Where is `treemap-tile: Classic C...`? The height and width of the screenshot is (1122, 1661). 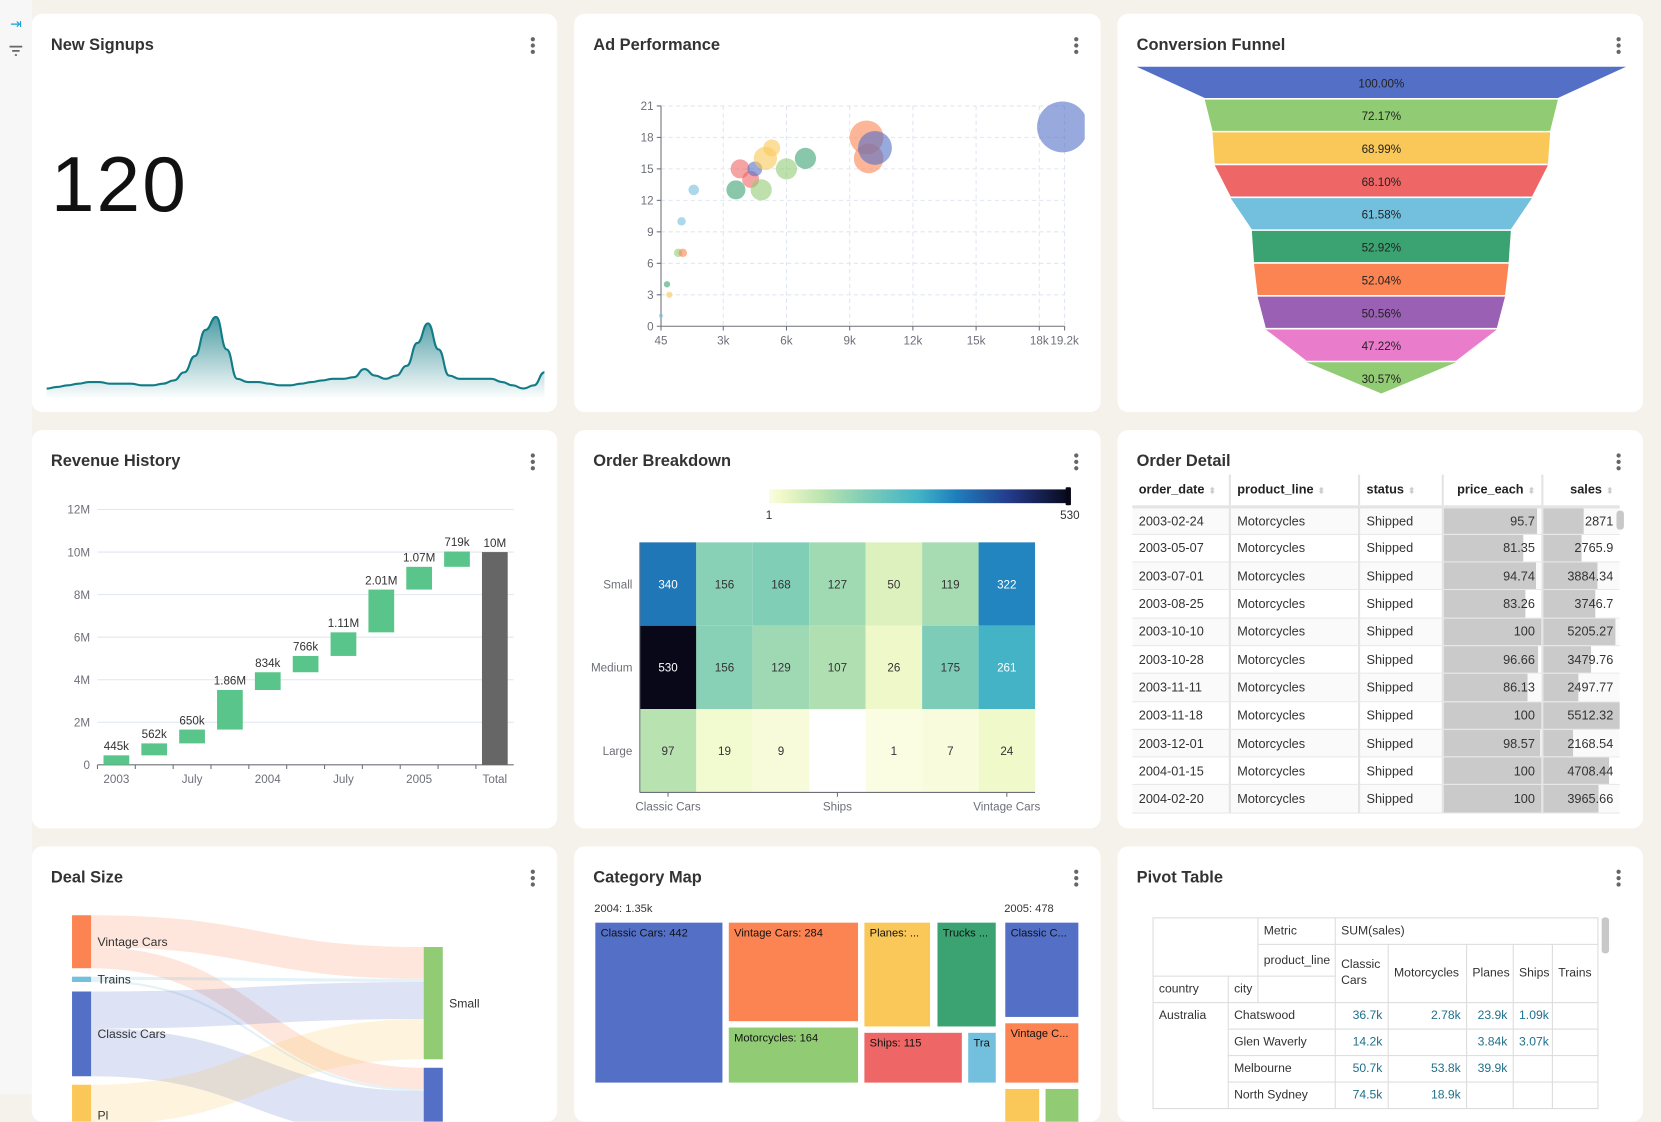 treemap-tile: Classic C... is located at coordinates (1042, 969).